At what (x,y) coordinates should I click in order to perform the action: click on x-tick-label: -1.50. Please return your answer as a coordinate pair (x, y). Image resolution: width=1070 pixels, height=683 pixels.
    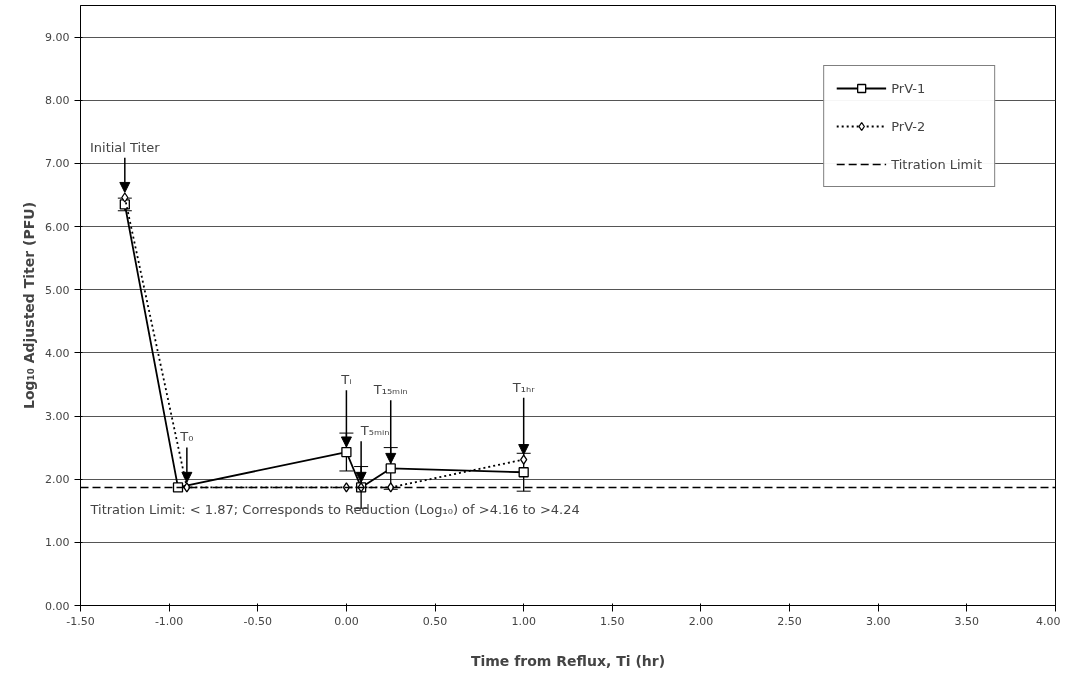
    Looking at the image, I should click on (80, 621).